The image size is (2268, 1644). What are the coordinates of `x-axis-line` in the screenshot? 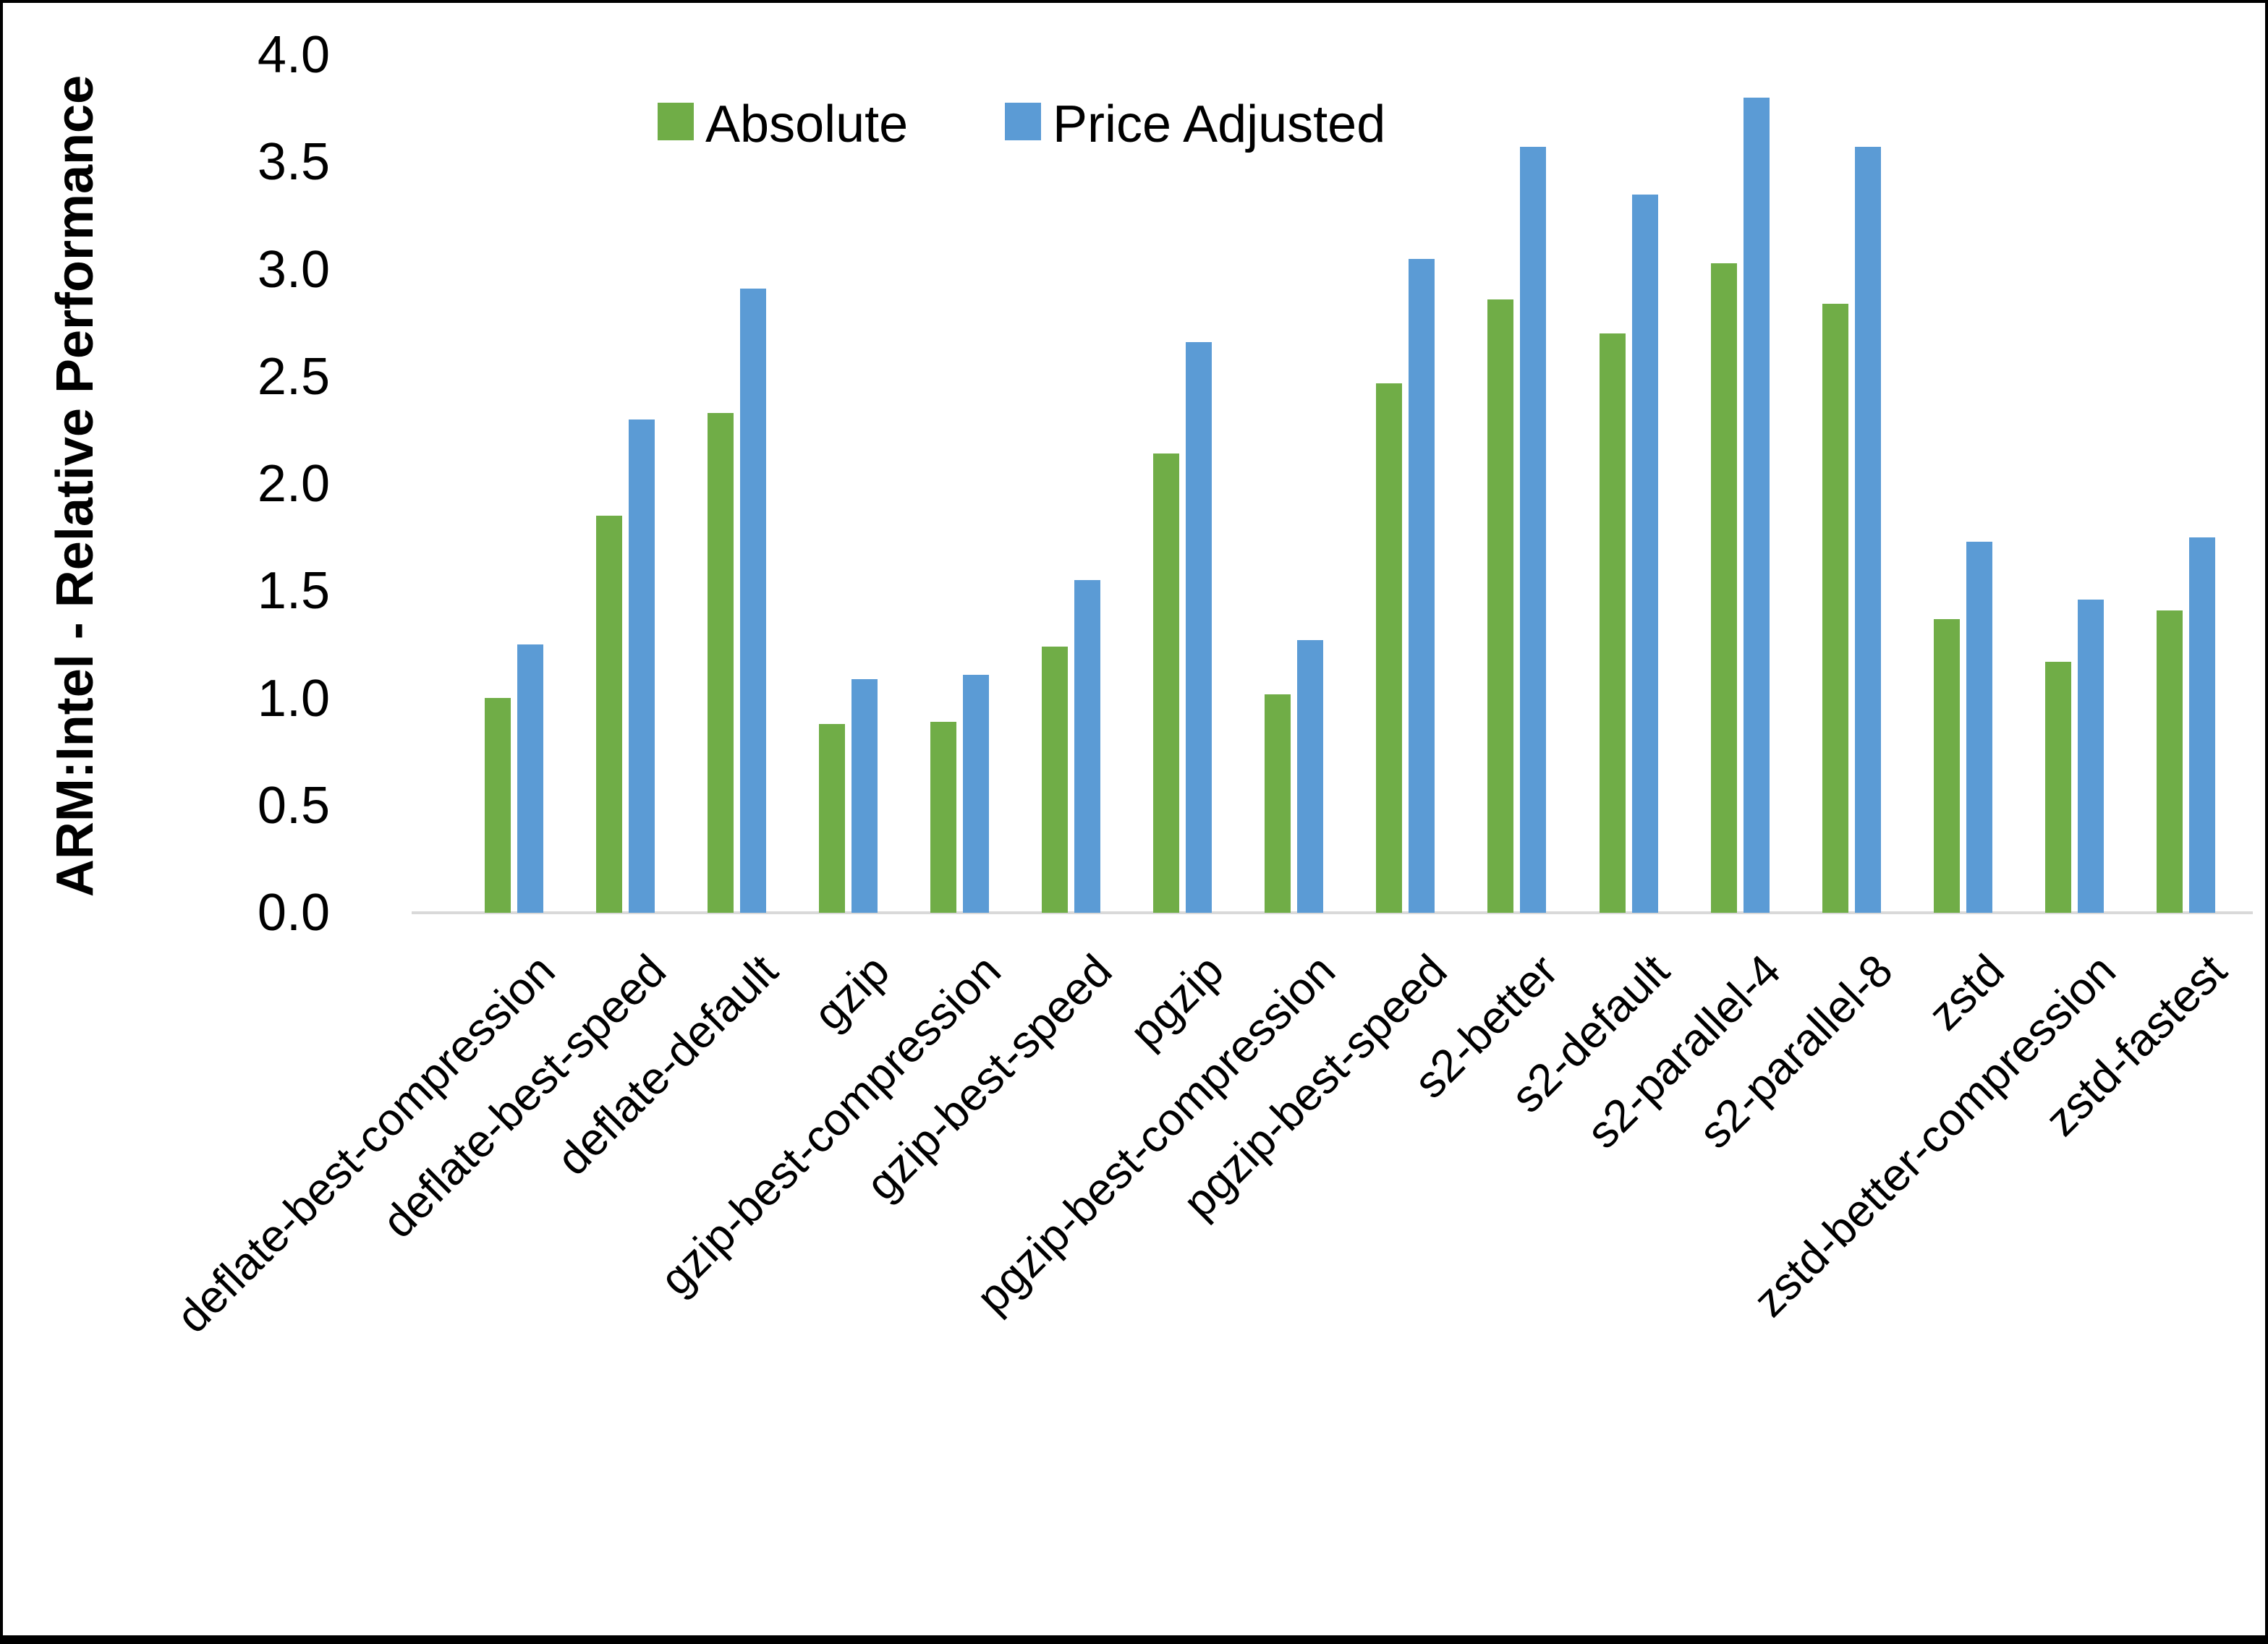 It's located at (1332, 912).